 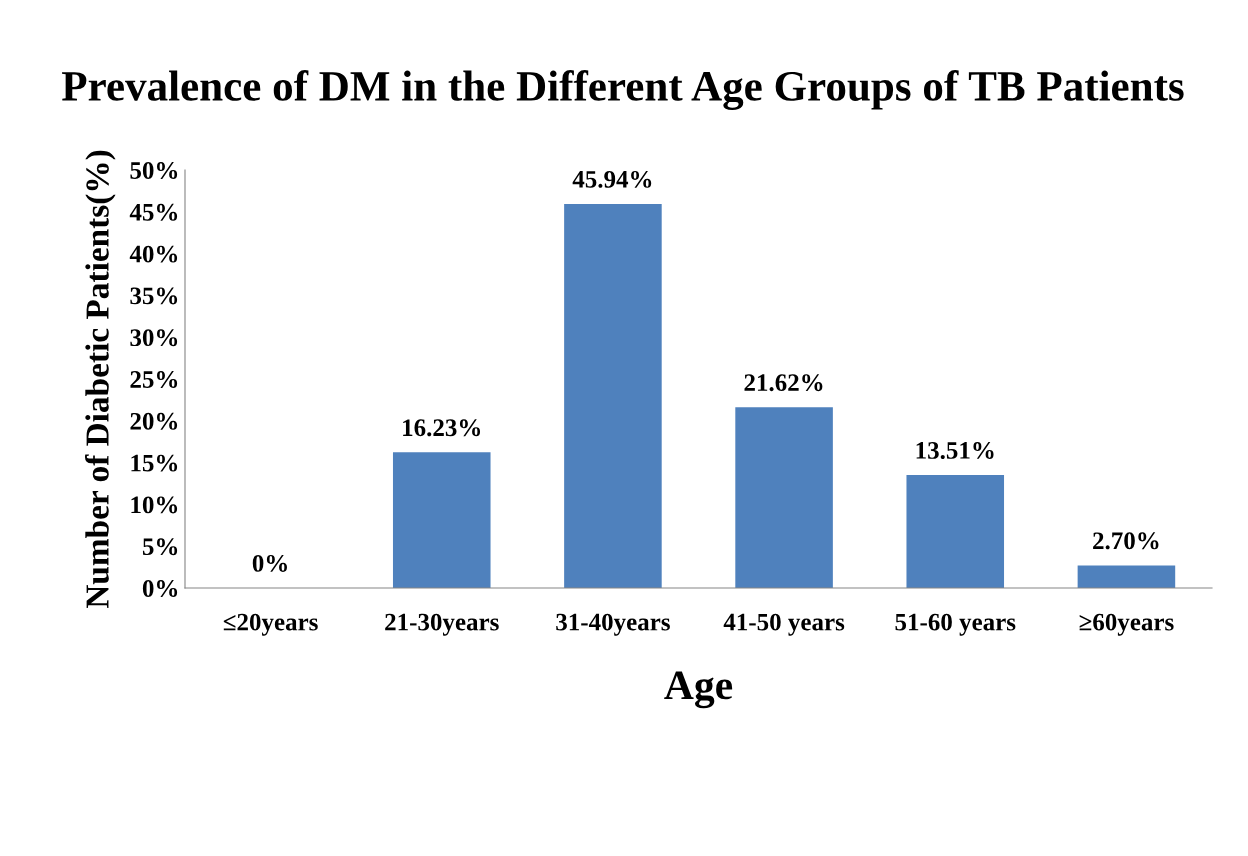 What do you see at coordinates (955, 624) in the screenshot?
I see `x-tick-label: 51-60 years` at bounding box center [955, 624].